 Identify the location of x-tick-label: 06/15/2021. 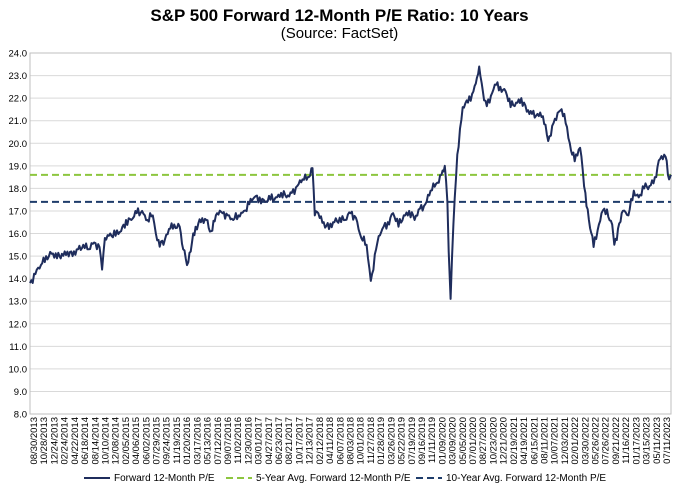
(534, 441).